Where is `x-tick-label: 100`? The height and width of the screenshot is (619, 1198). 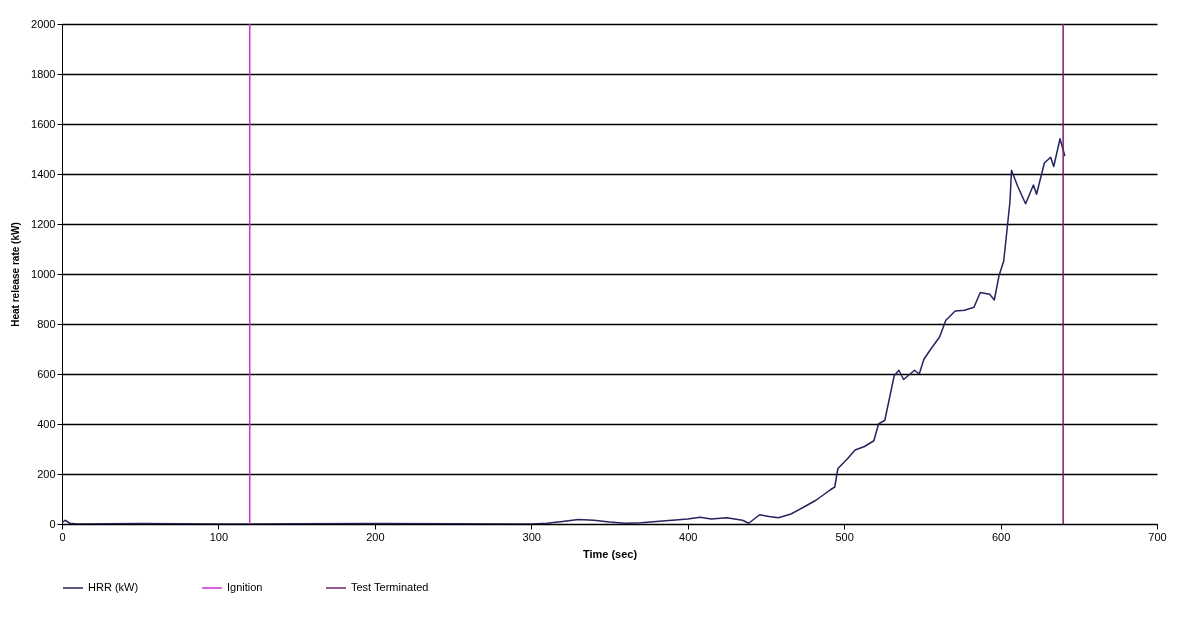 x-tick-label: 100 is located at coordinates (219, 536).